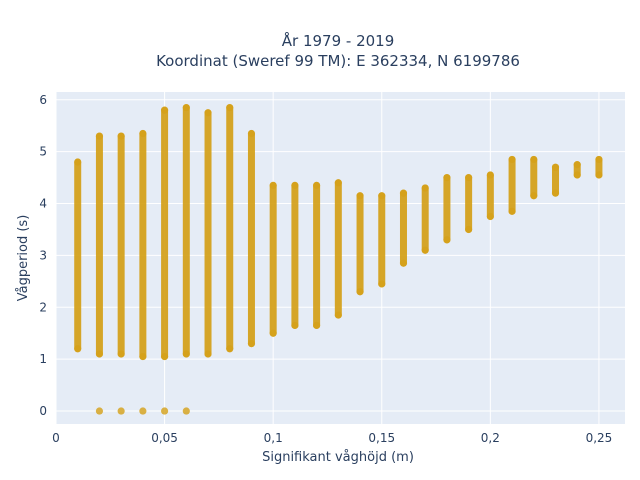 The height and width of the screenshot is (480, 640). I want to click on x-axis-title: Signifikant våghöjd (m), so click(338, 457).